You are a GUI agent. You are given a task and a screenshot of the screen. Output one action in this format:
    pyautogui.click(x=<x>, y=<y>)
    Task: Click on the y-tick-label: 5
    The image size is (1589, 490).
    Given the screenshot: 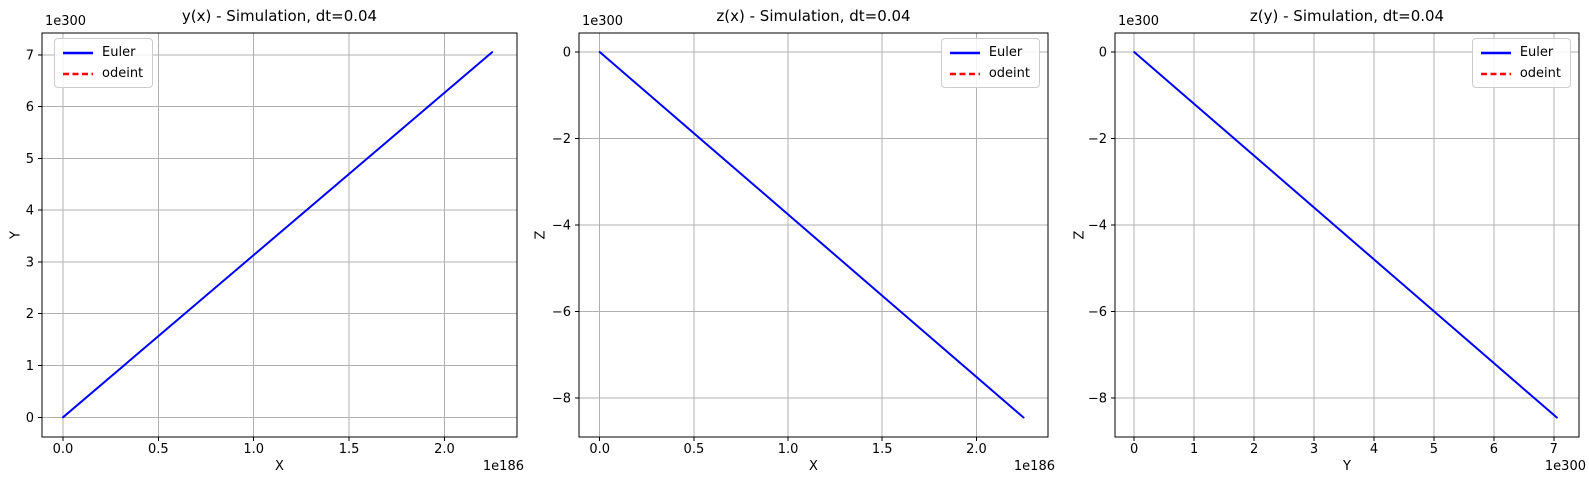 What is the action you would take?
    pyautogui.click(x=30, y=159)
    